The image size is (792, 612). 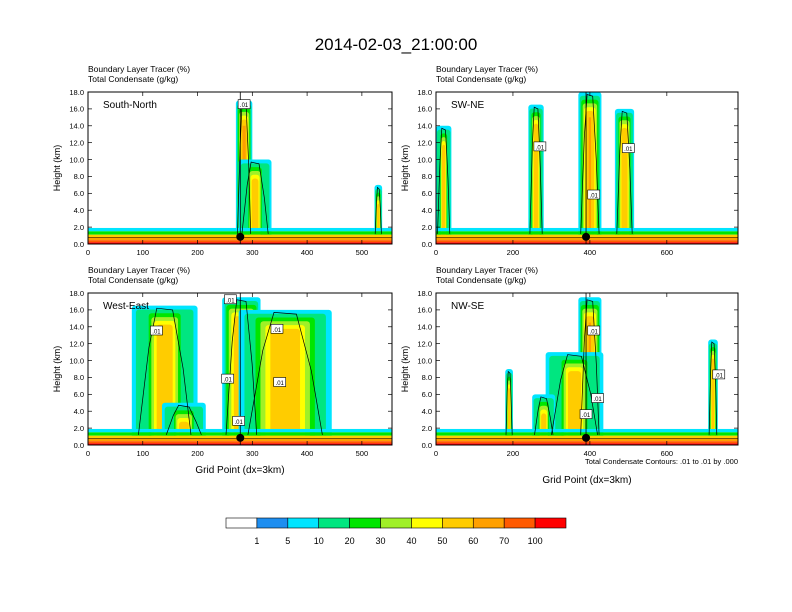 I want to click on tracer-field: .01 .01 .01, so click(x=587, y=168).